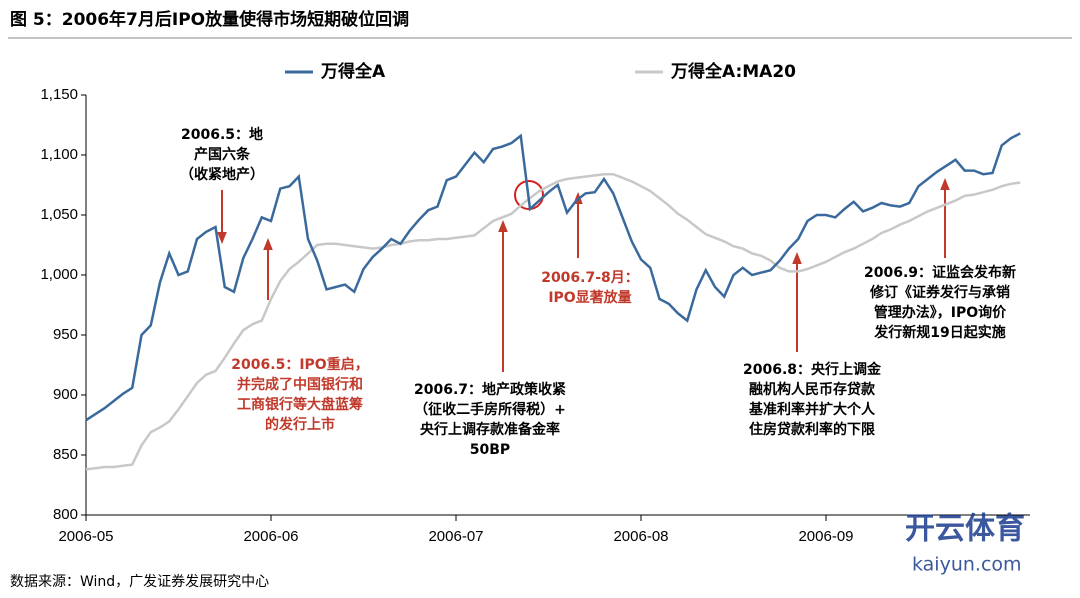 Image resolution: width=1080 pixels, height=598 pixels. What do you see at coordinates (65, 454) in the screenshot?
I see `y-tick-label: 850` at bounding box center [65, 454].